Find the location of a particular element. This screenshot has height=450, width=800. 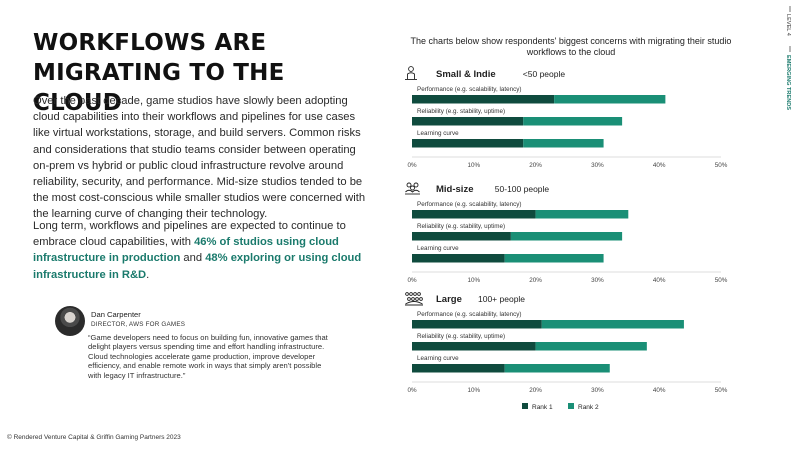

section-tag-name: EMERGING TRENDS is located at coordinates (788, 82).